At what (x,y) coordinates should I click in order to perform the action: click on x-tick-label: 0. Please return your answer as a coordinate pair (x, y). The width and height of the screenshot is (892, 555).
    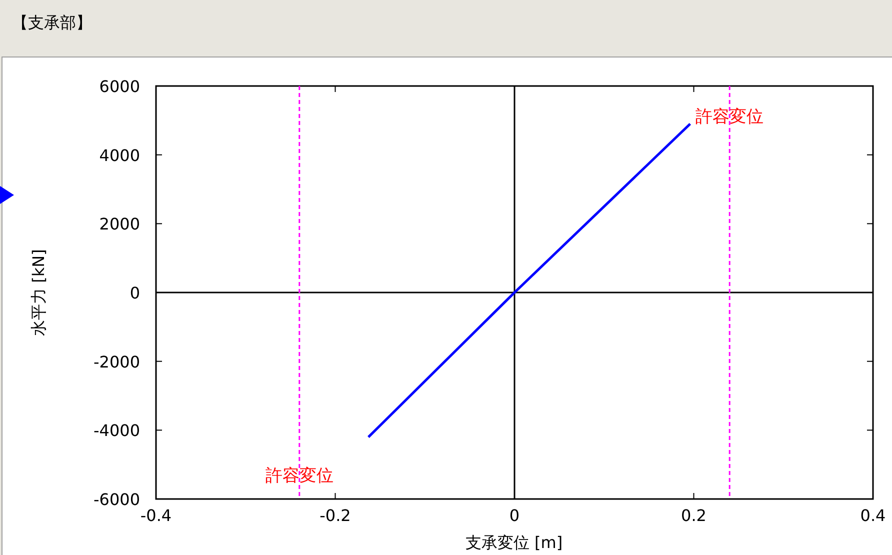
    Looking at the image, I should click on (514, 515).